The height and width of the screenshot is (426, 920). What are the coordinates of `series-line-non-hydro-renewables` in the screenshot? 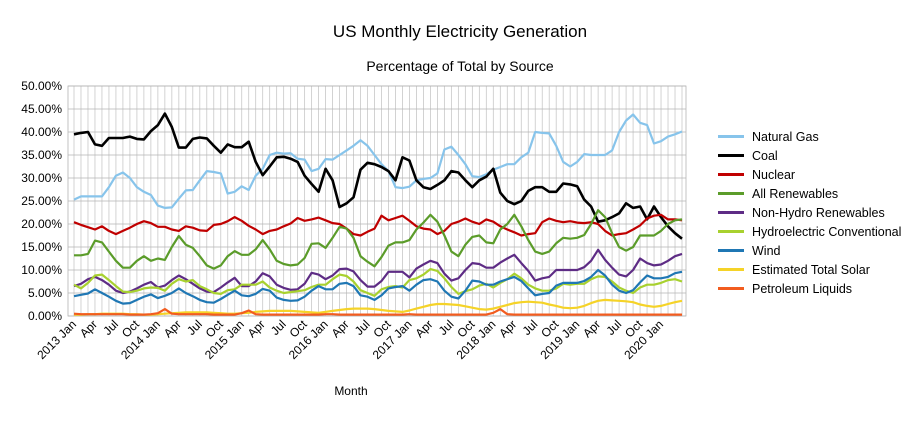 It's located at (378, 271).